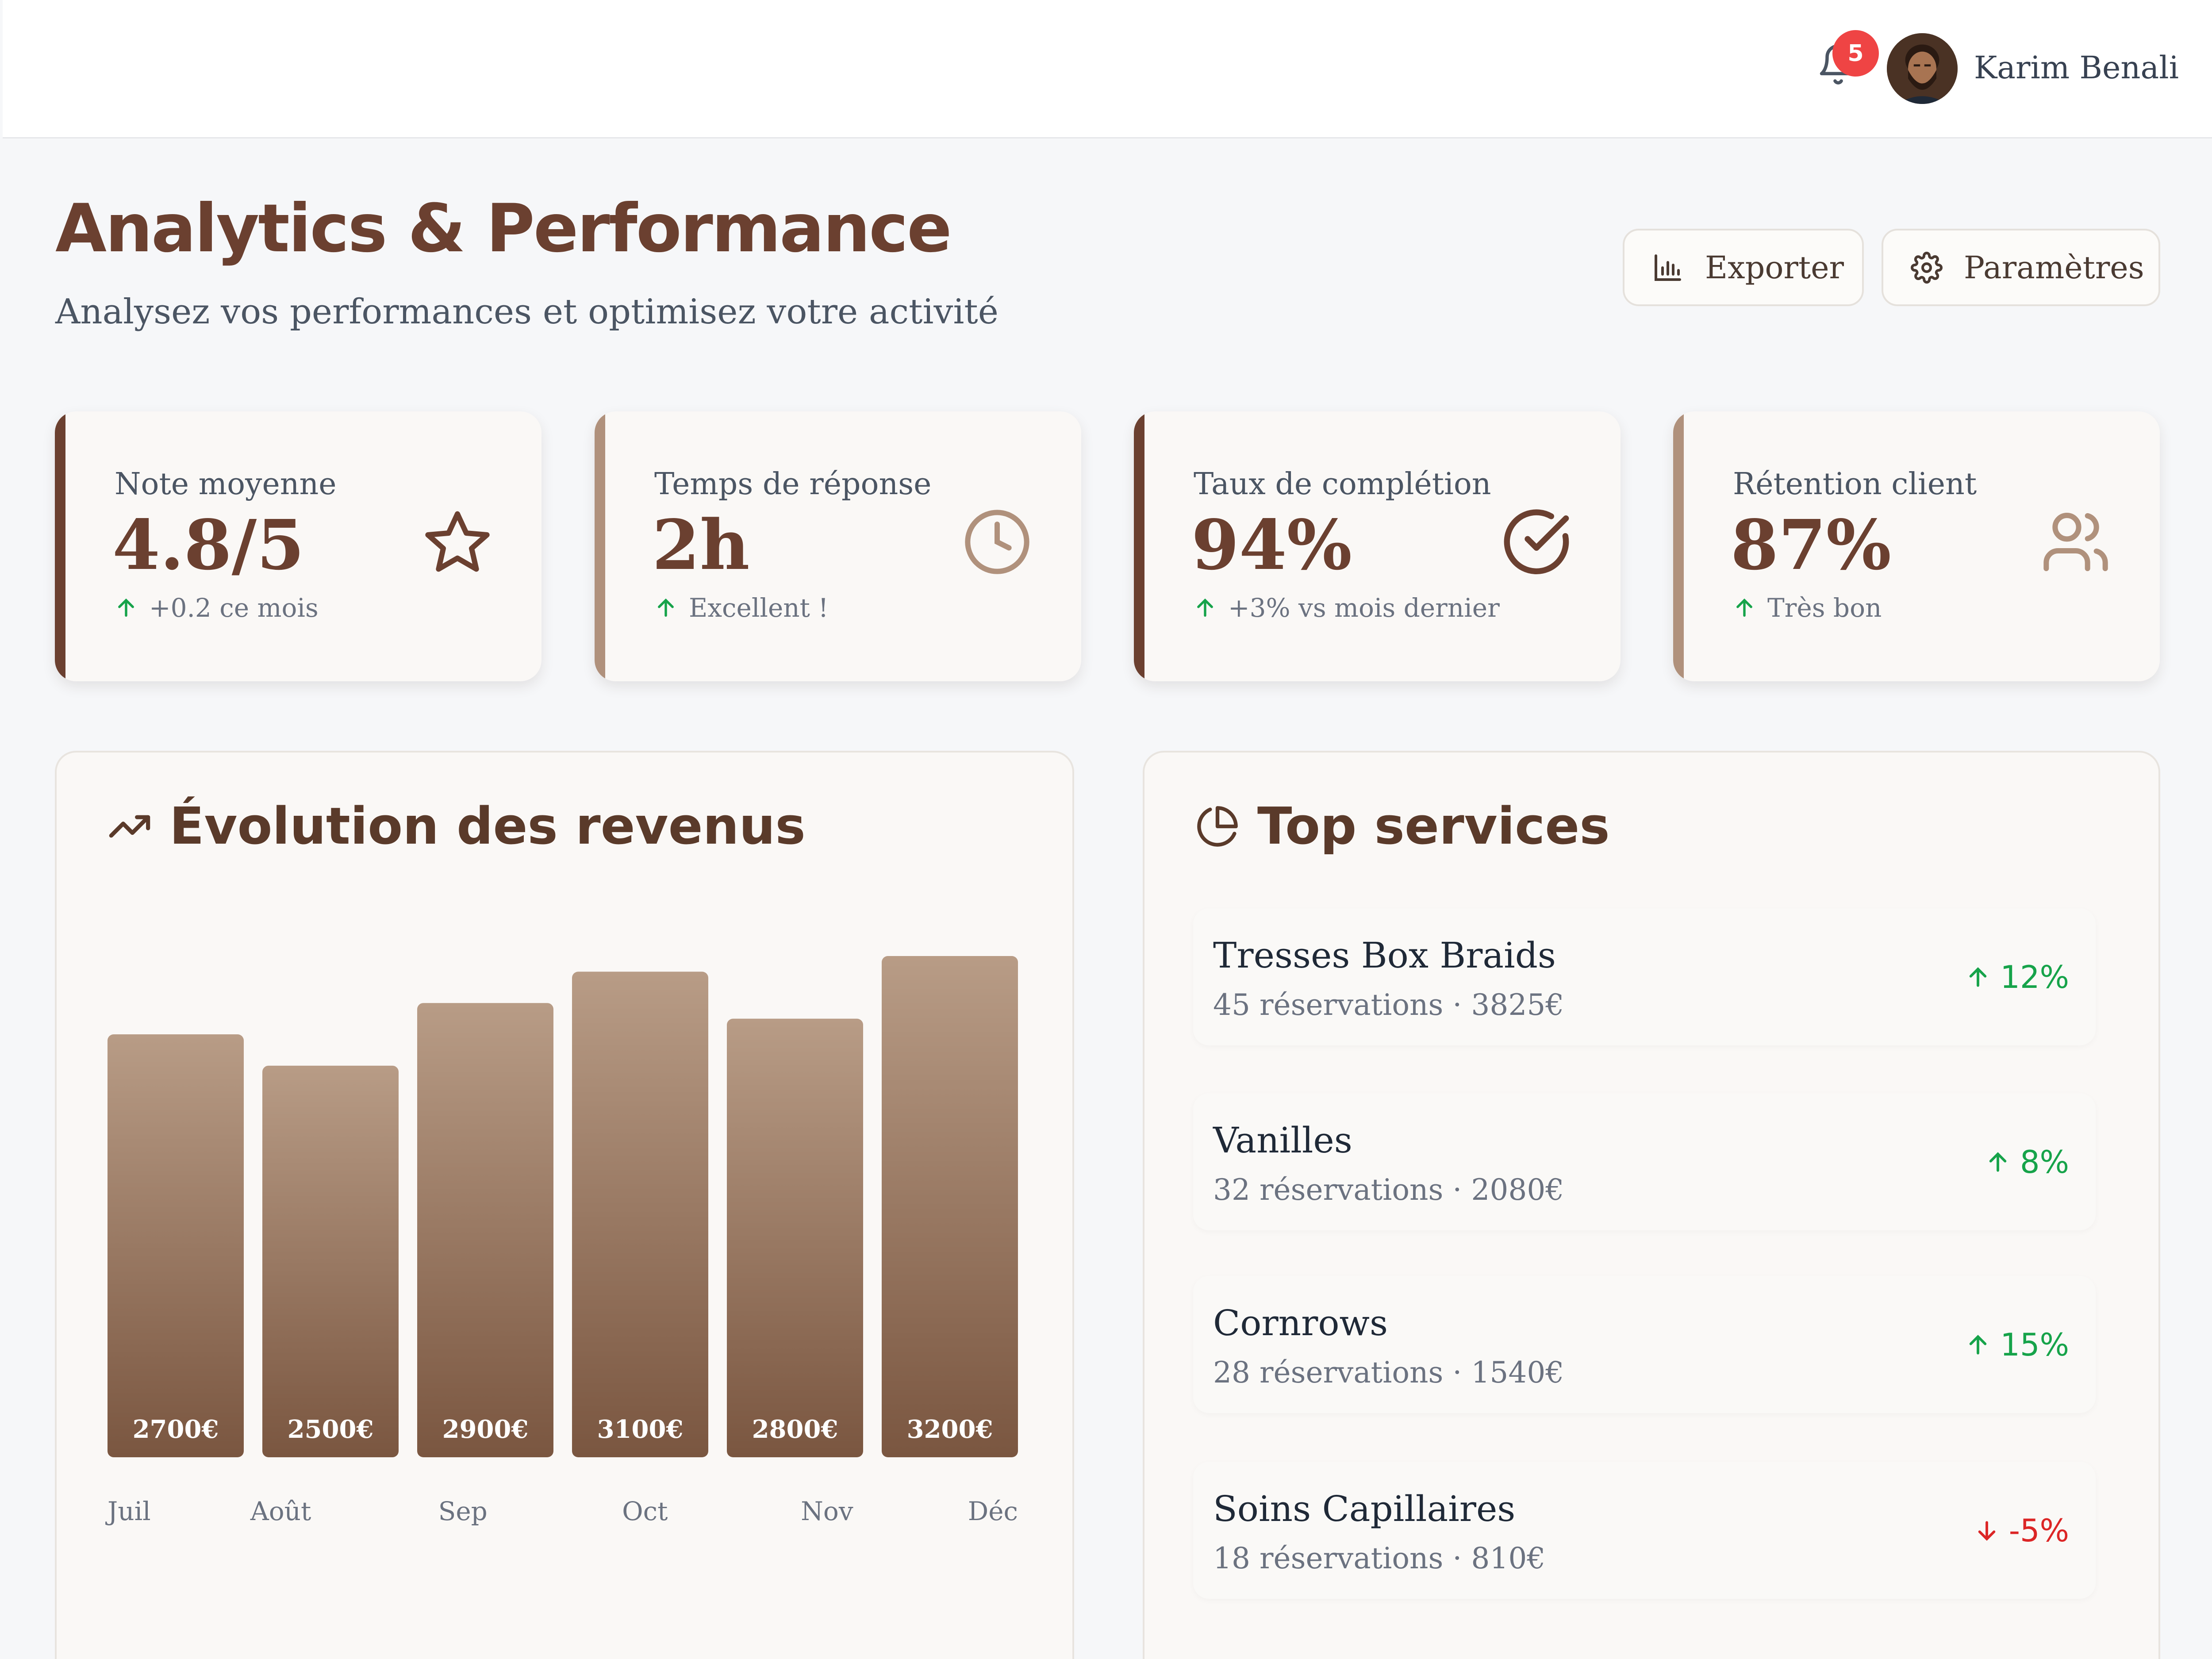  What do you see at coordinates (457, 542) in the screenshot?
I see `star-icon` at bounding box center [457, 542].